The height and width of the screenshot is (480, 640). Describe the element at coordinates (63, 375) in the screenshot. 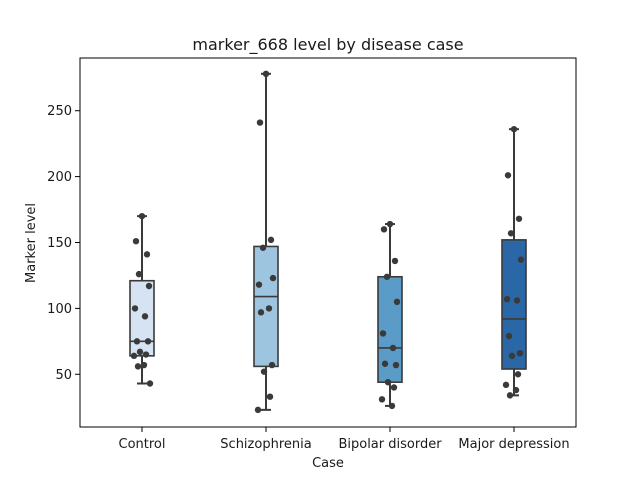

I see `y-tick-label: 50` at that location.